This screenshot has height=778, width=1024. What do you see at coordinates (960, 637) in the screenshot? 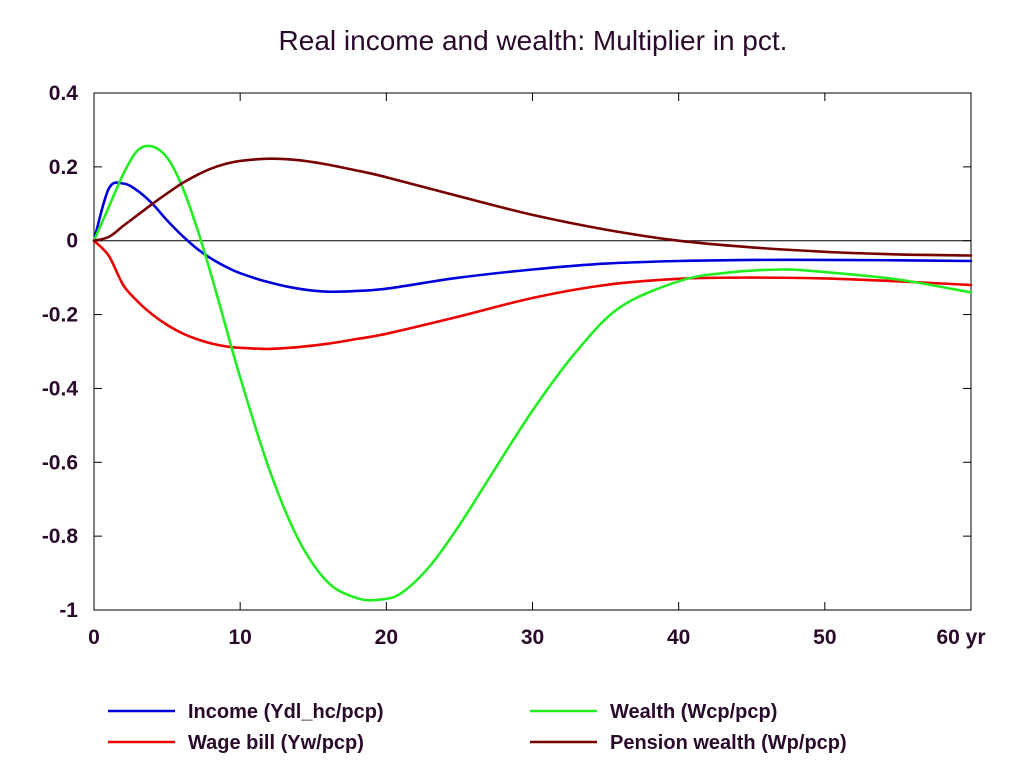
I see `x-tick-label: 60 yr` at bounding box center [960, 637].